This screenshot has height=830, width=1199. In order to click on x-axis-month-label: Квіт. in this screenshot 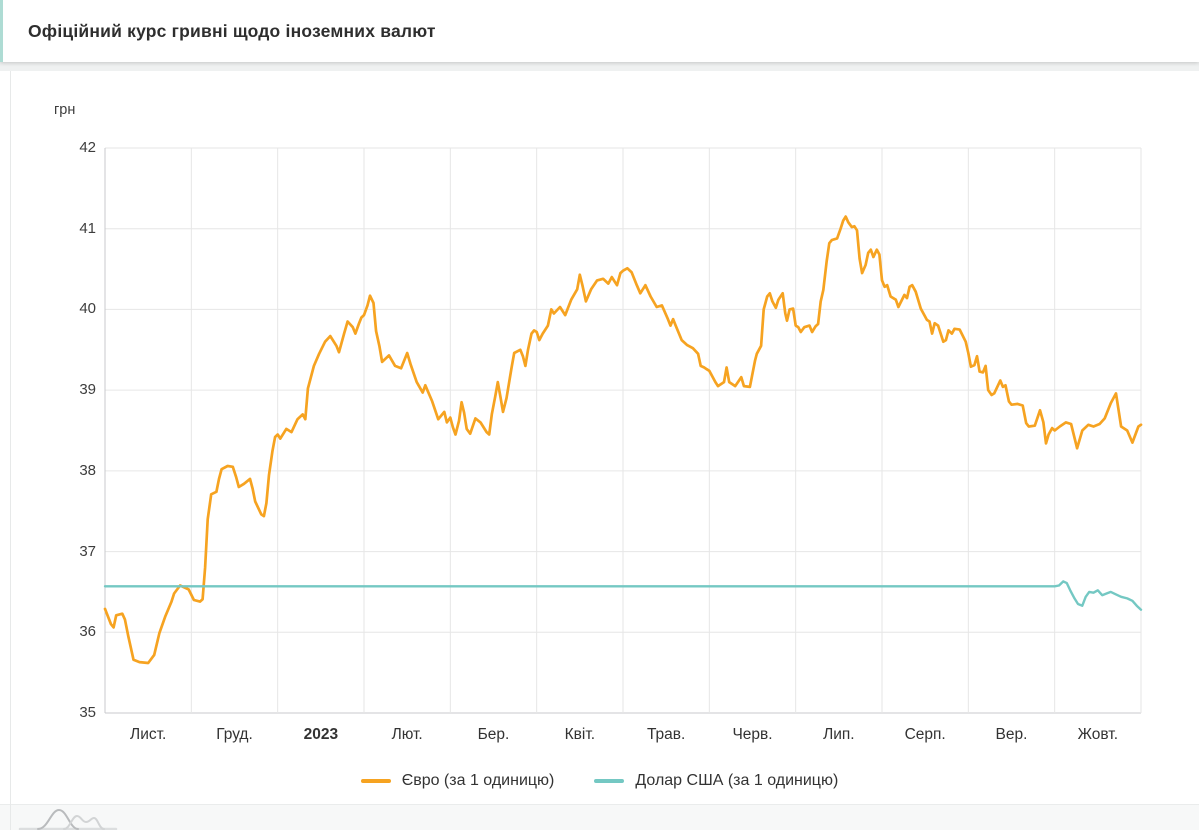, I will do `click(580, 734)`.